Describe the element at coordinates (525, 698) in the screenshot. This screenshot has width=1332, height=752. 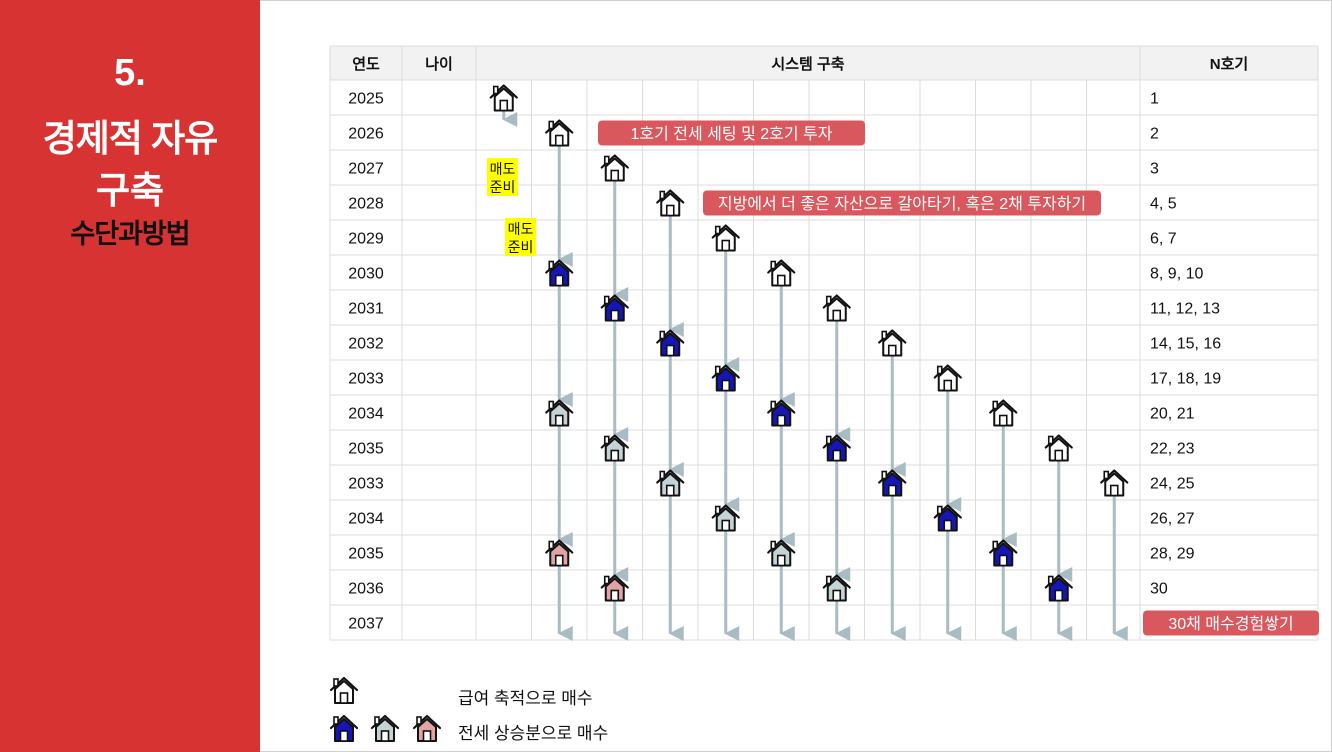
I see `legend-salary-label: 급여 축적으로 매수` at that location.